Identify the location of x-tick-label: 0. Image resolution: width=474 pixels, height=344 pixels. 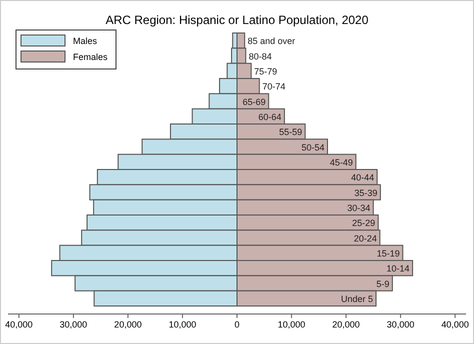
(237, 324).